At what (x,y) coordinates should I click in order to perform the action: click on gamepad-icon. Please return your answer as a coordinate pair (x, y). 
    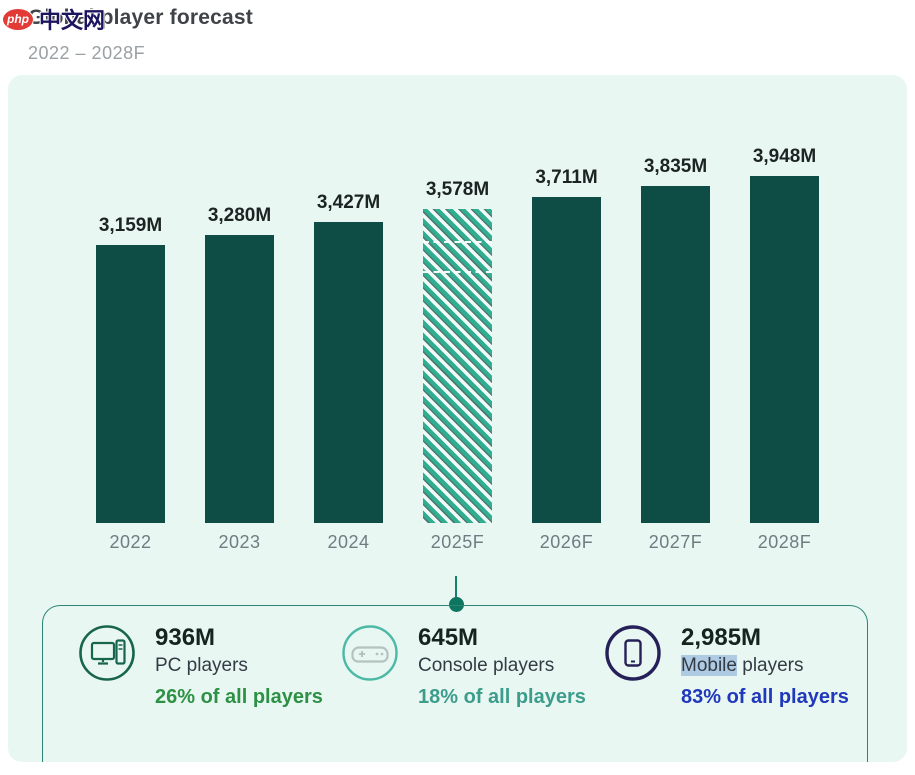
    Looking at the image, I should click on (370, 653).